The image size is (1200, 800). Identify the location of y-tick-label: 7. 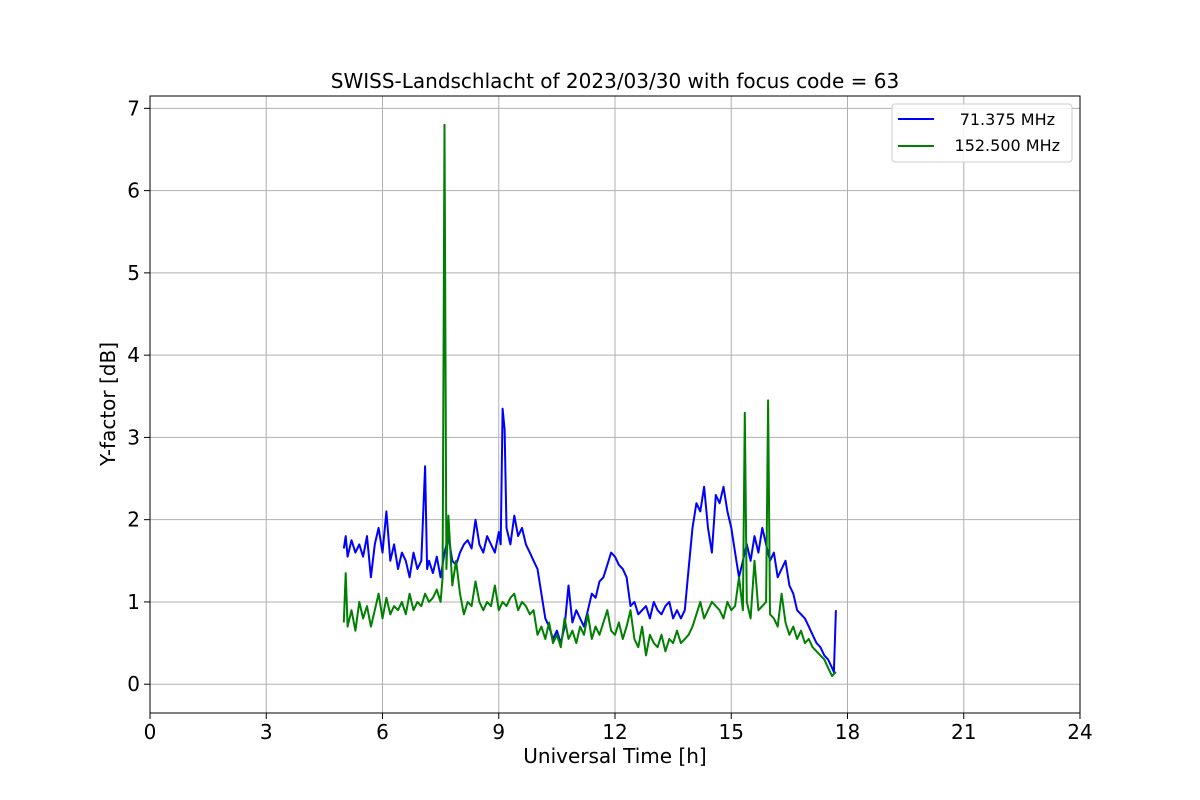
(133, 108).